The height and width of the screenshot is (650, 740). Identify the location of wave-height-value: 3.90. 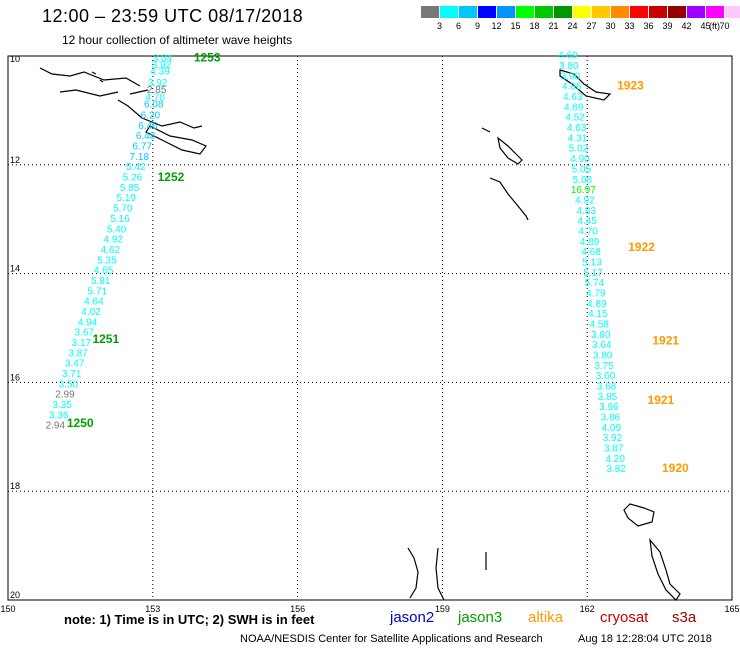
(571, 76).